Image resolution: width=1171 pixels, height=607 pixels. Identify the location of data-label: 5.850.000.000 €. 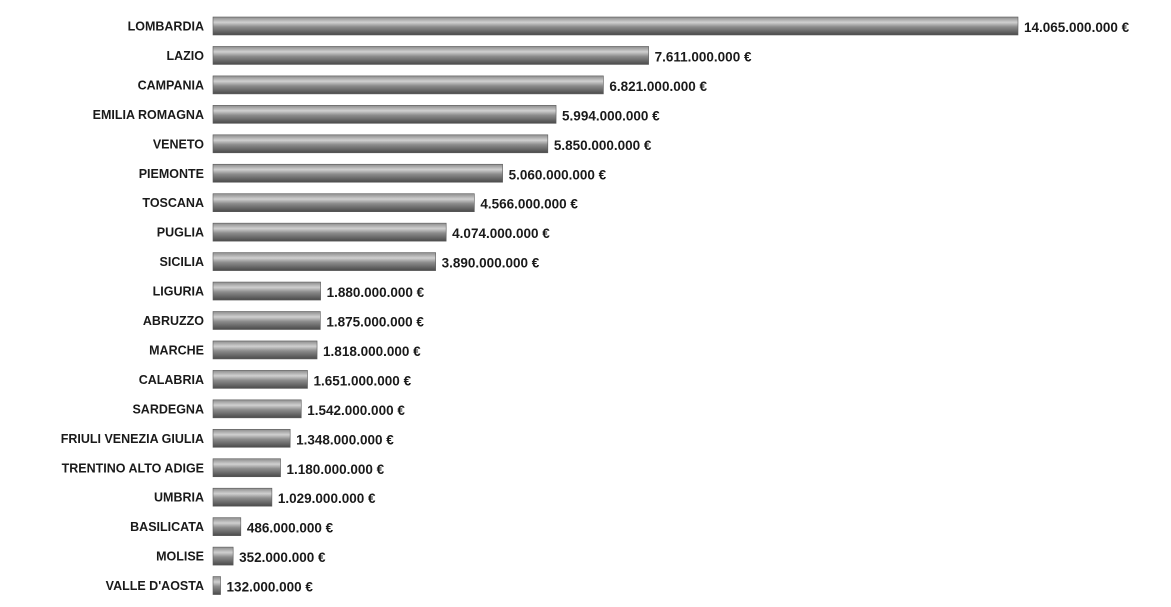
(603, 145).